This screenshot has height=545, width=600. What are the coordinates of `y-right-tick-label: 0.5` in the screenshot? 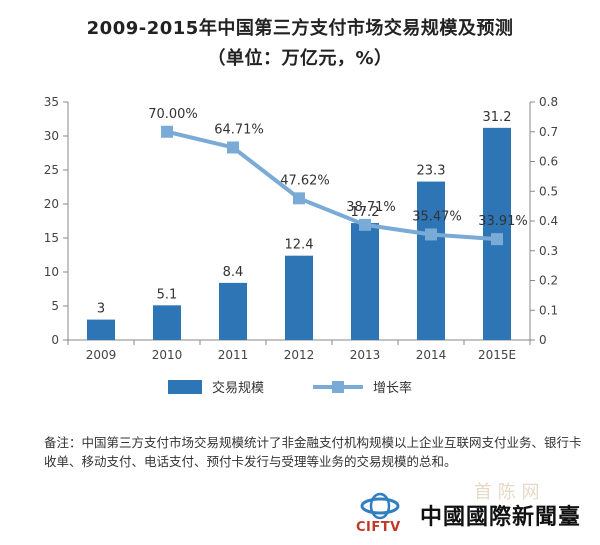 It's located at (548, 191).